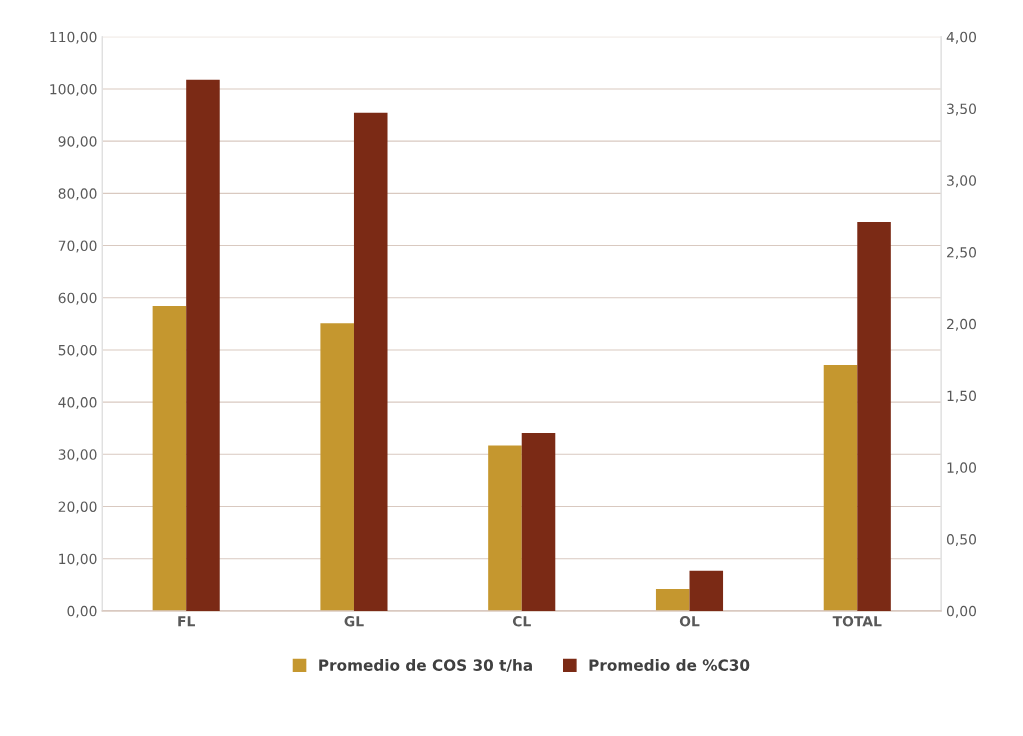 This screenshot has width=1023, height=736. What do you see at coordinates (77, 403) in the screenshot?
I see `y-tick-label: 40,00` at bounding box center [77, 403].